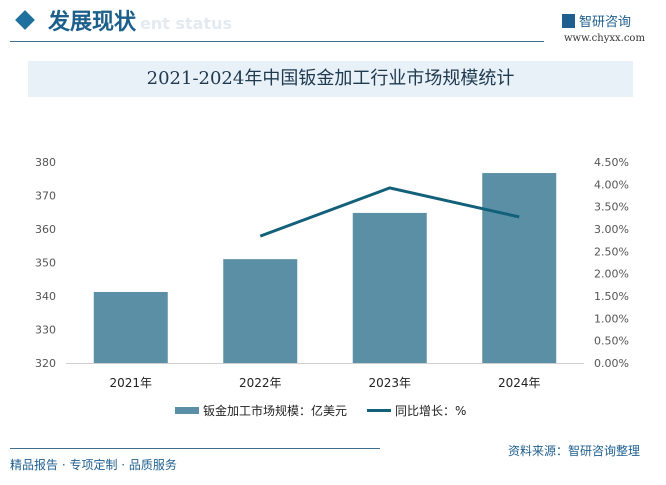  Describe the element at coordinates (611, 162) in the screenshot. I see `y-right-tick-label: 4.50%` at that location.